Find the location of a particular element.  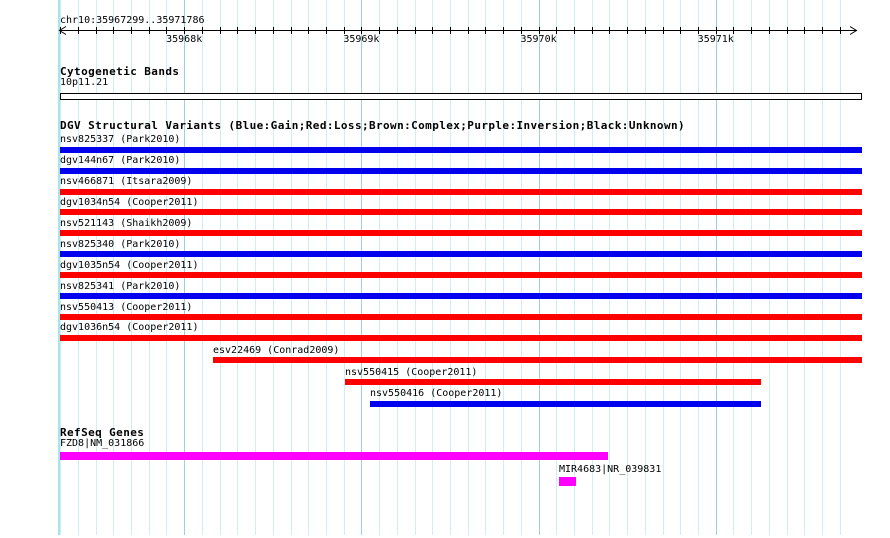

variant-bar-esv22469 is located at coordinates (537, 360).